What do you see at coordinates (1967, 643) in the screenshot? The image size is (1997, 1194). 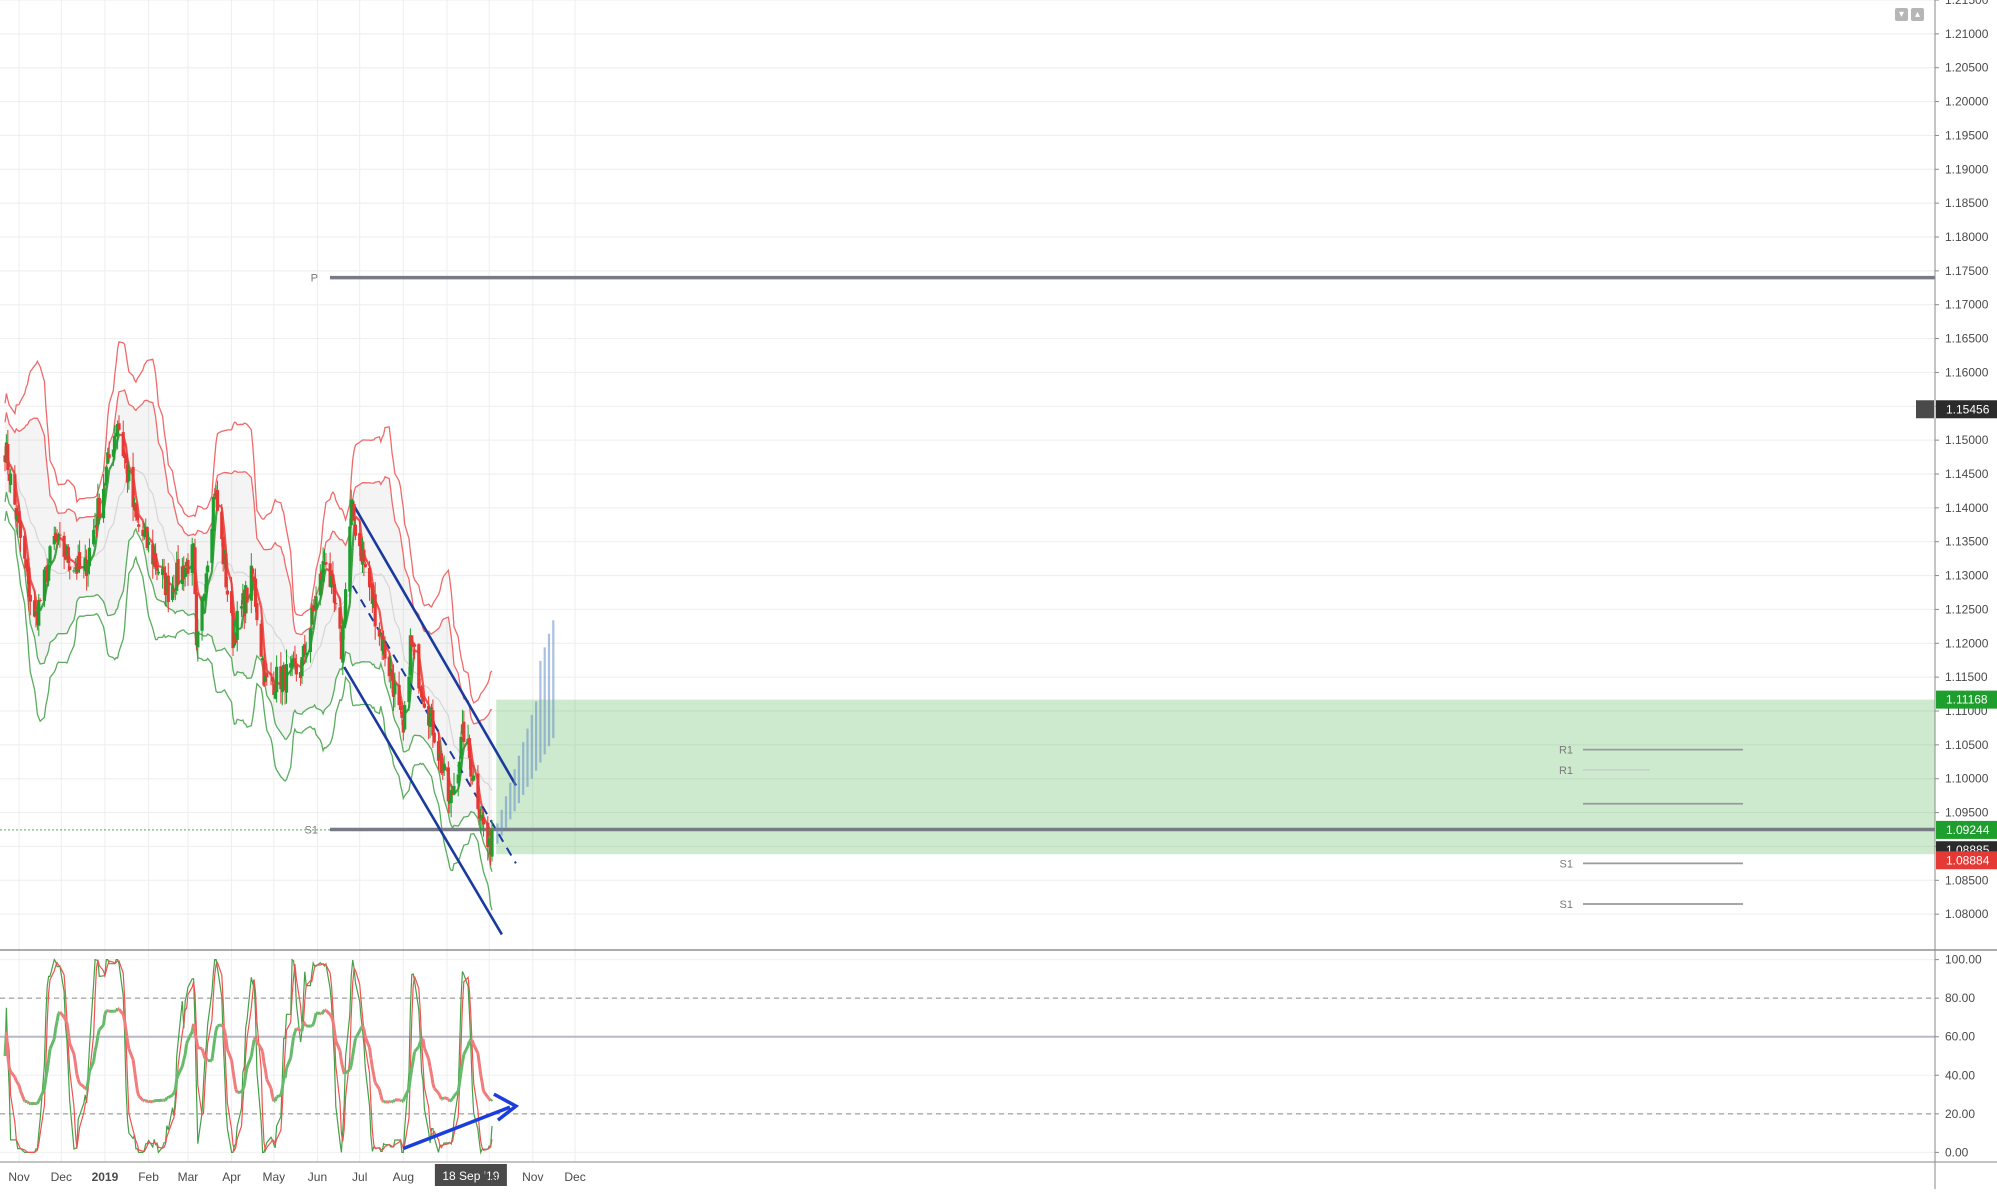 I see `y-tick-label: 1.12000` at bounding box center [1967, 643].